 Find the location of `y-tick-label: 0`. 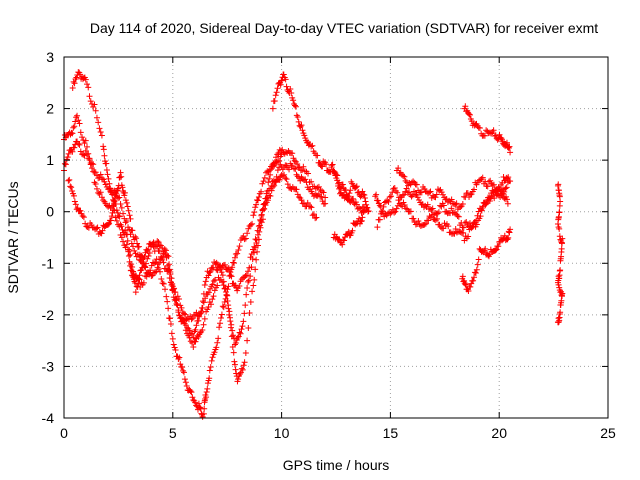

y-tick-label: 0 is located at coordinates (50, 212).